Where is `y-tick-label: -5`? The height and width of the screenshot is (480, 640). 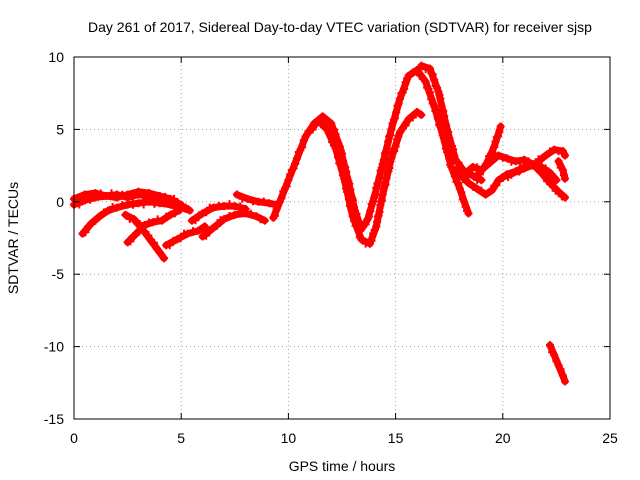 y-tick-label: -5 is located at coordinates (58, 274).